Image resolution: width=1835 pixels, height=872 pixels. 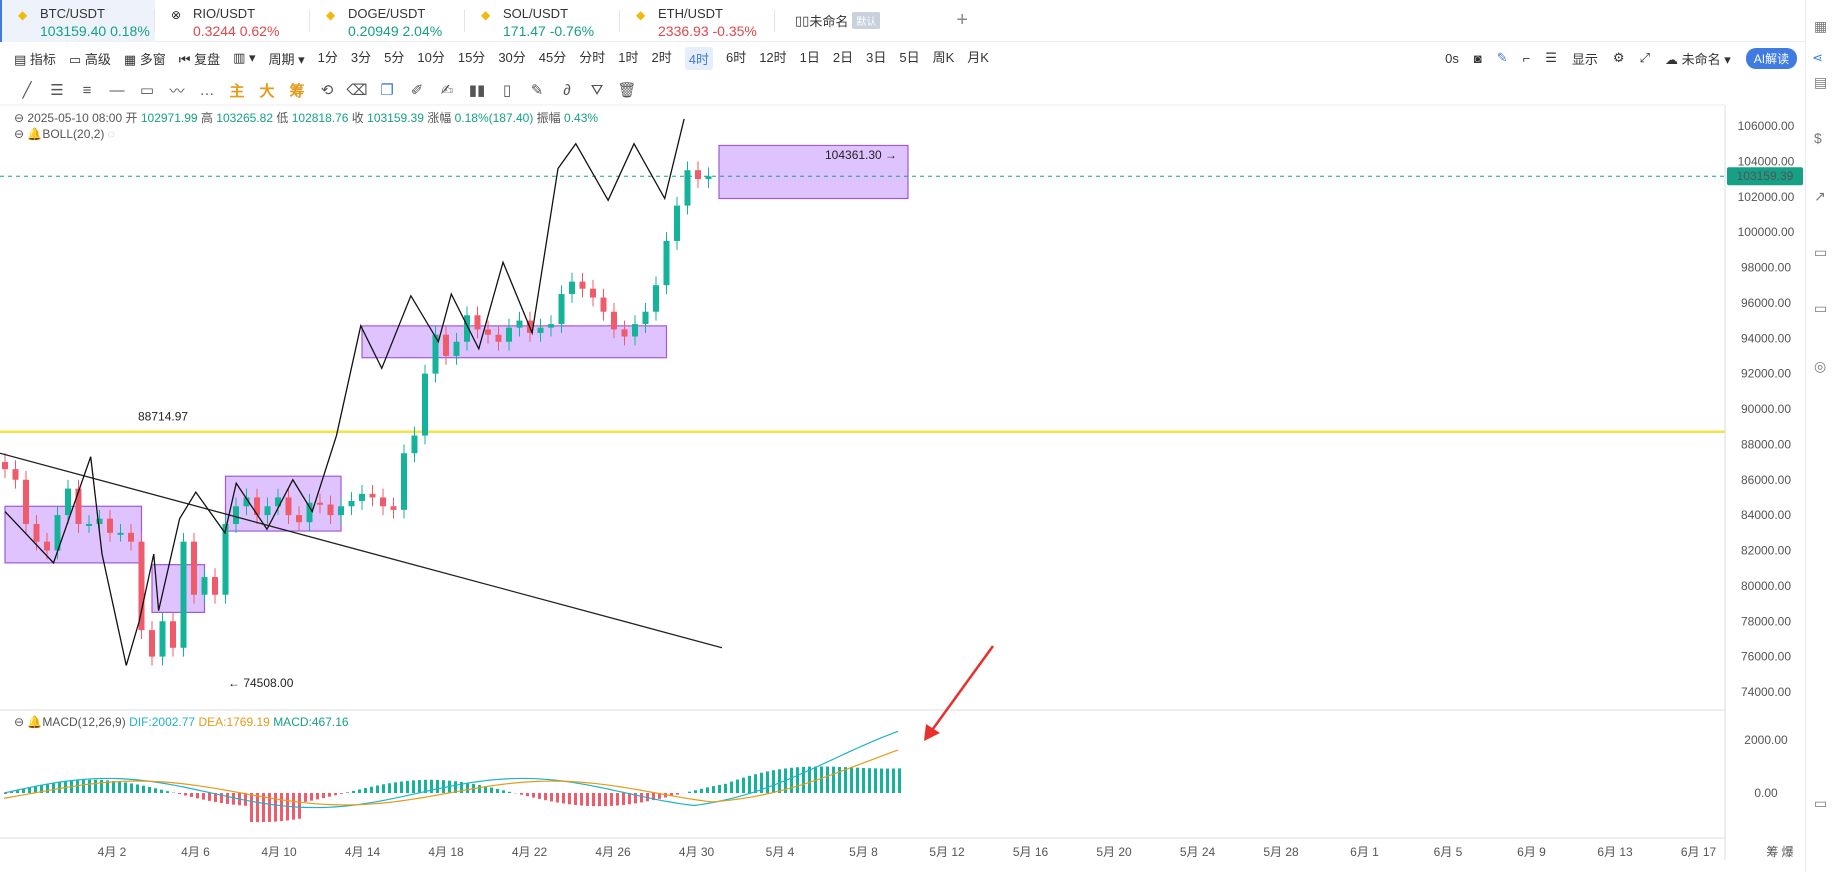 What do you see at coordinates (57, 90) in the screenshot?
I see `parallel-tool-icon: ☰` at bounding box center [57, 90].